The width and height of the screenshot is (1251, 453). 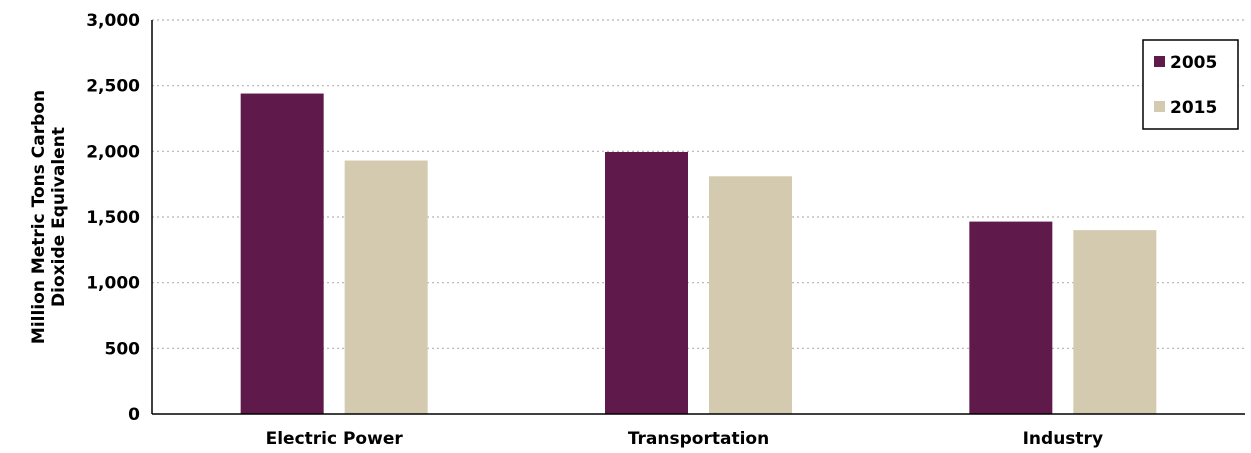 I want to click on legend-box, so click(x=1190, y=84).